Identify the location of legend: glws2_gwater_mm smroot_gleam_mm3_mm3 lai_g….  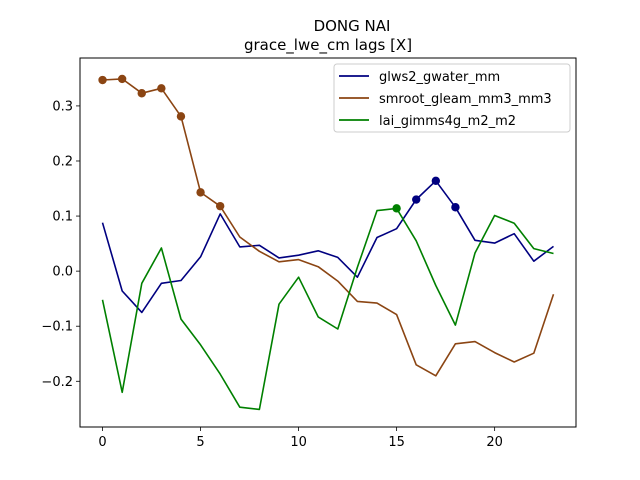
(452, 98).